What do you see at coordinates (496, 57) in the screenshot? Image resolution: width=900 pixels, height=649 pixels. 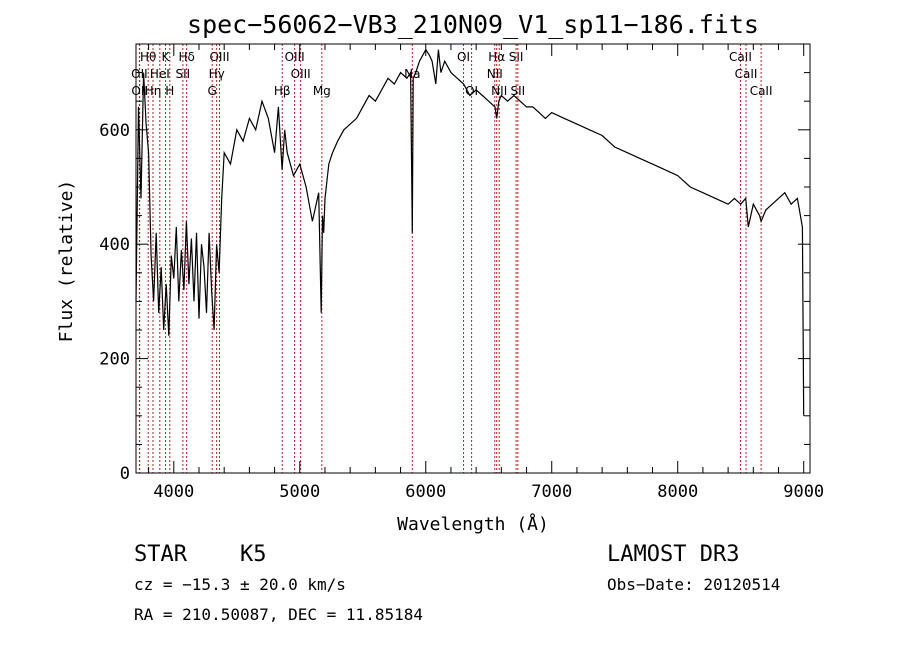 I see `line-label-H-alpha: Hα` at bounding box center [496, 57].